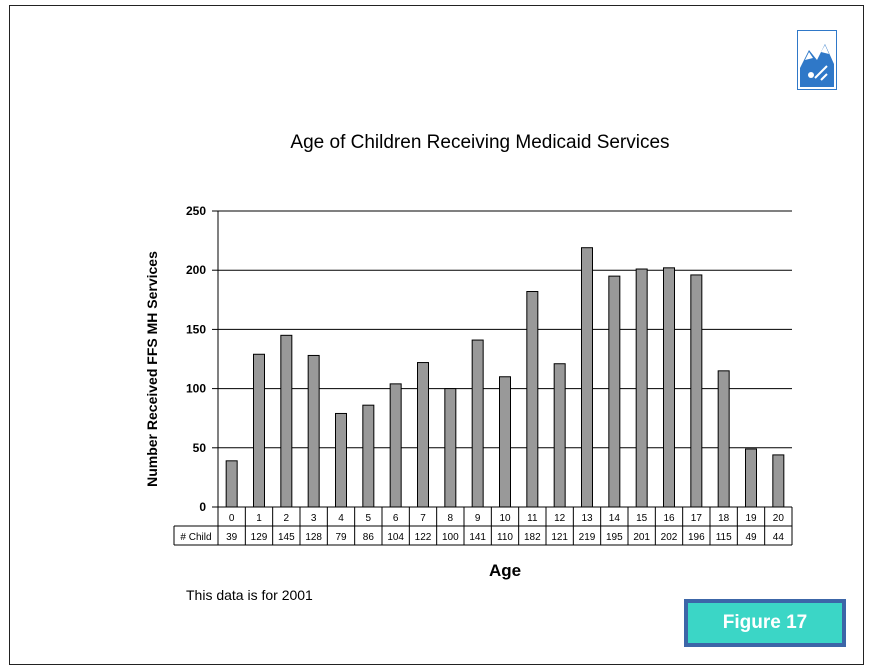 The width and height of the screenshot is (871, 665). What do you see at coordinates (724, 518) in the screenshot?
I see `x-tick-label: 18` at bounding box center [724, 518].